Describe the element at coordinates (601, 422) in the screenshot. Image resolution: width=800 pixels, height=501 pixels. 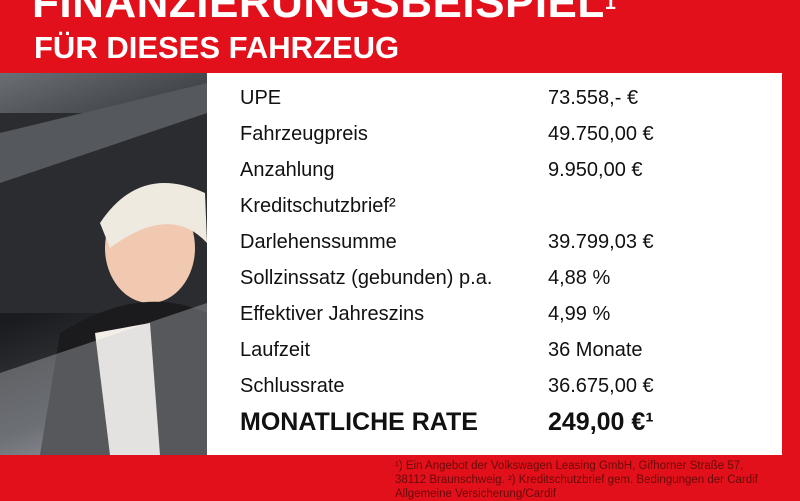
I see `total-value: 249,00 €¹` at that location.